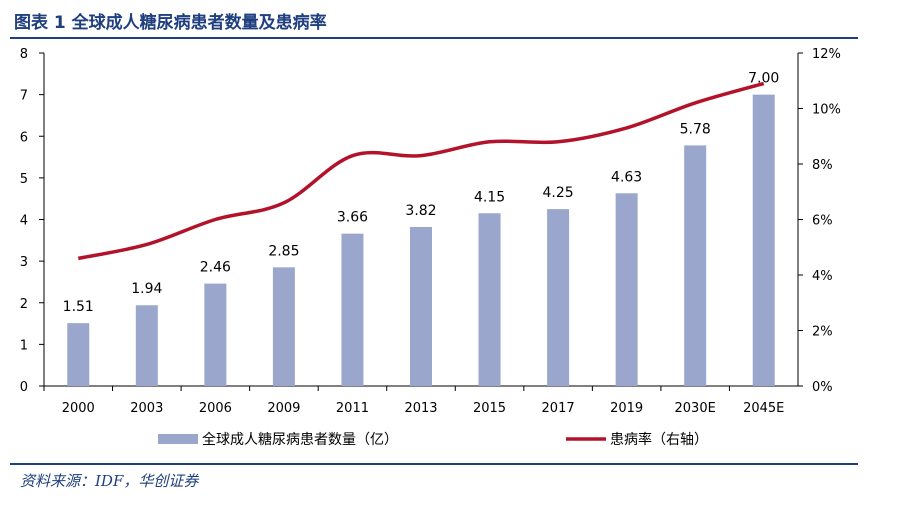 The image size is (898, 523). What do you see at coordinates (420, 408) in the screenshot?
I see `x-tick-label: 2013` at bounding box center [420, 408].